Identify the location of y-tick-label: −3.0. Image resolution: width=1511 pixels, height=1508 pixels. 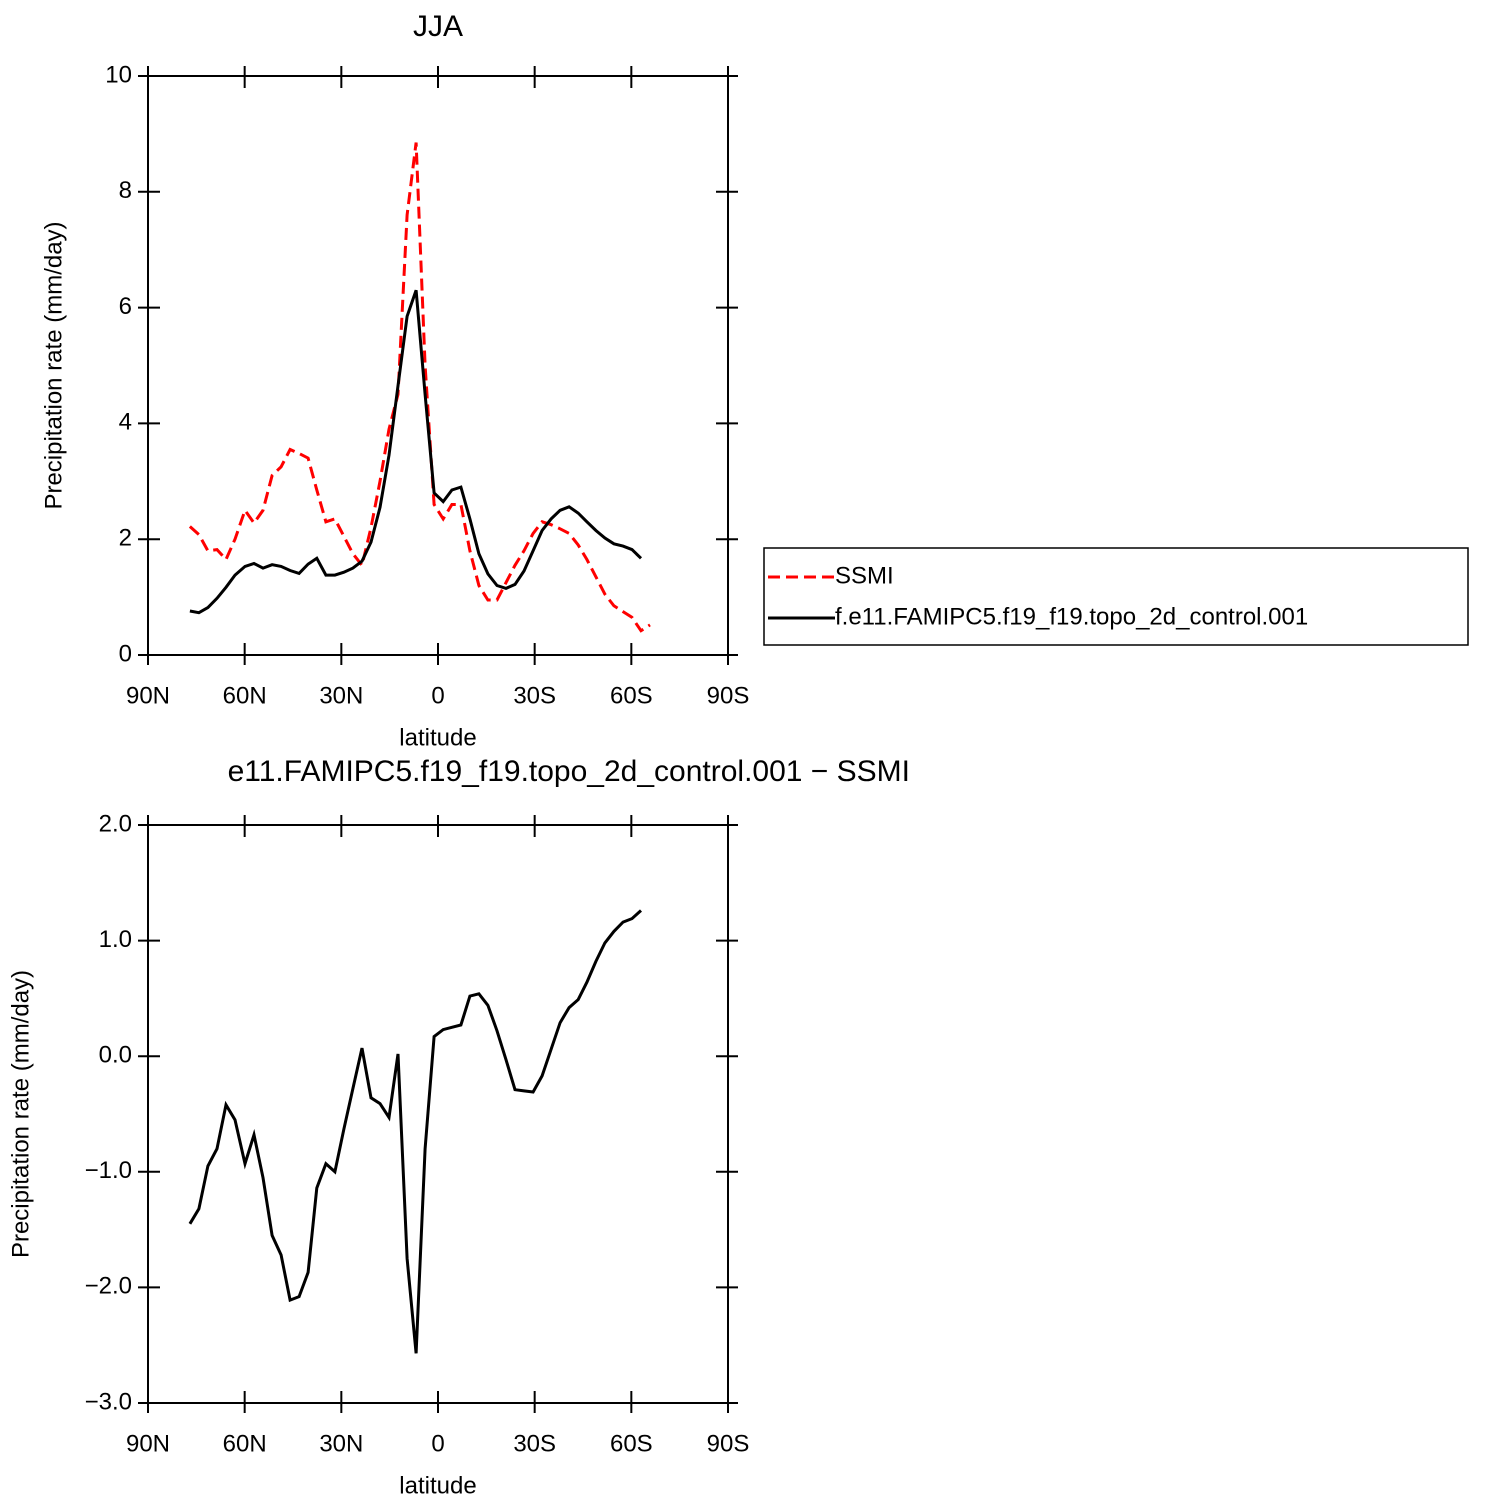
(108, 1401).